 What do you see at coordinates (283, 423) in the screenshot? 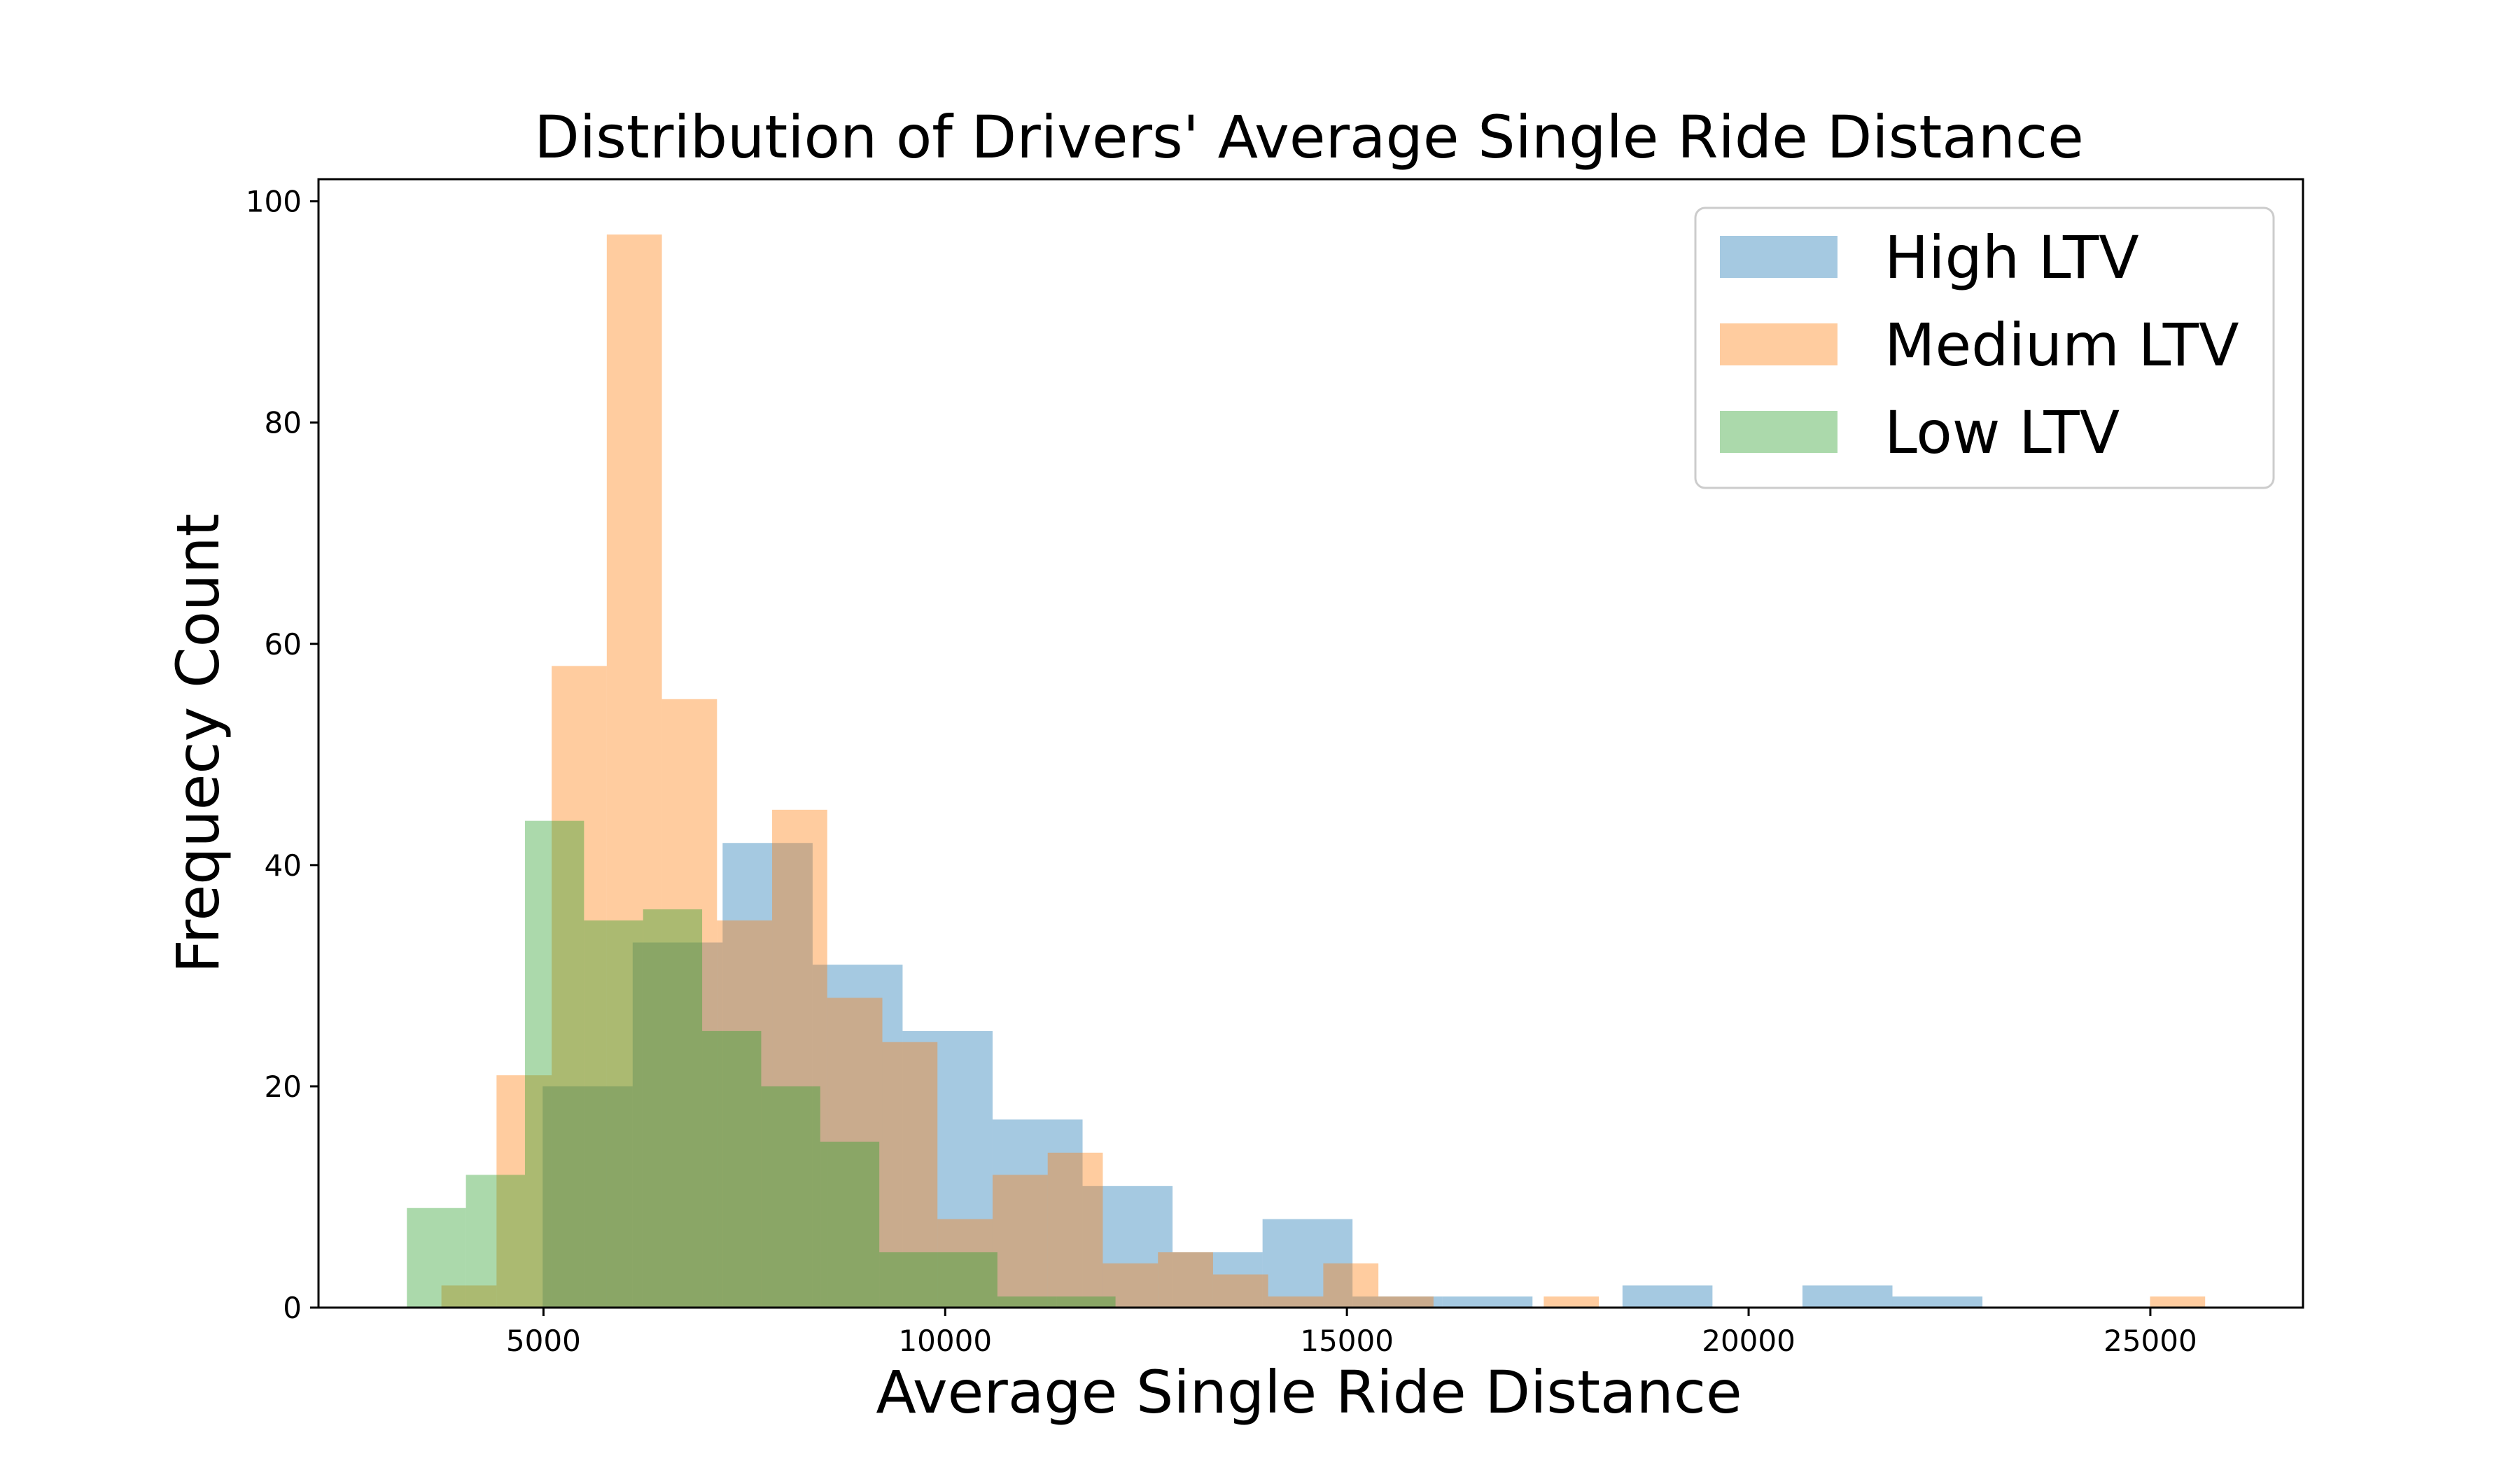
I see `y-tick-label: 80` at bounding box center [283, 423].